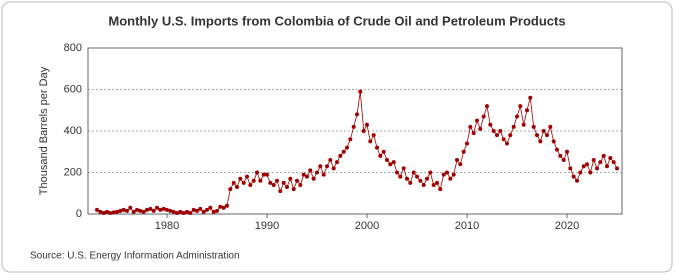 The image size is (675, 280). What do you see at coordinates (73, 48) in the screenshot?
I see `y-tick-label: 800` at bounding box center [73, 48].